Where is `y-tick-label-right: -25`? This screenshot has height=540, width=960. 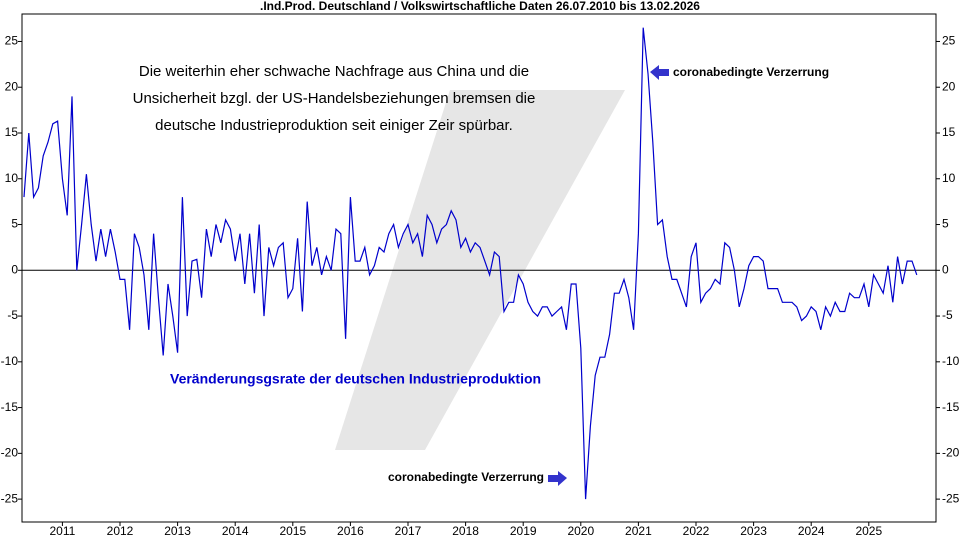
y-tick-label-right: -25 is located at coordinates (951, 498).